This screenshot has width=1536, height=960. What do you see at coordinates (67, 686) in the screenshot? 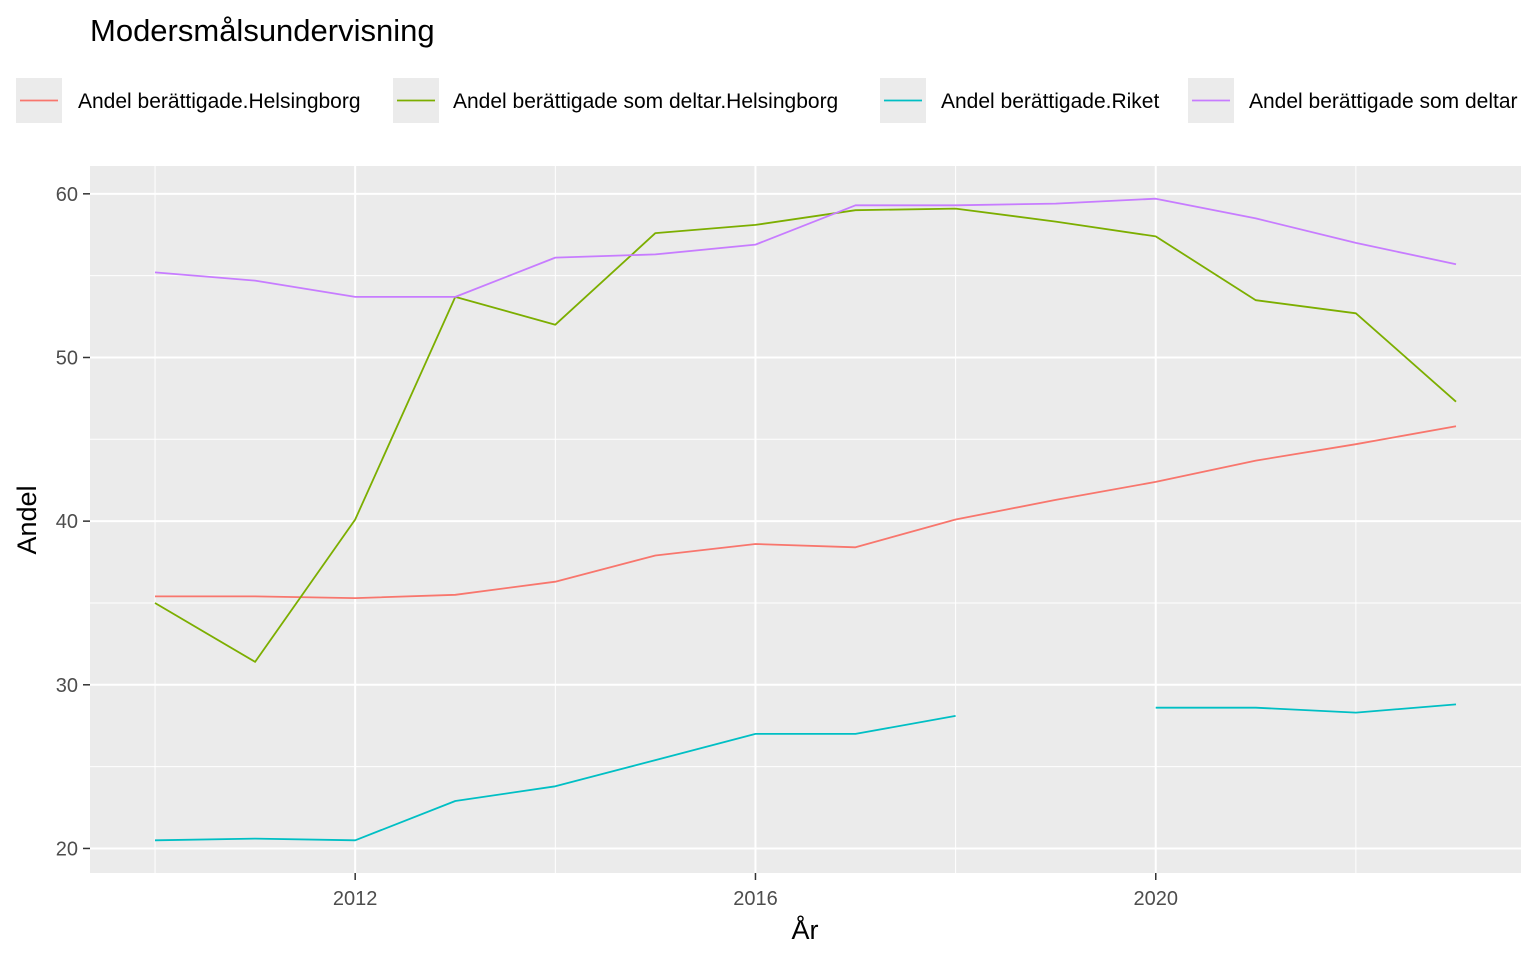
I see `y-tick-label: 30` at bounding box center [67, 686].